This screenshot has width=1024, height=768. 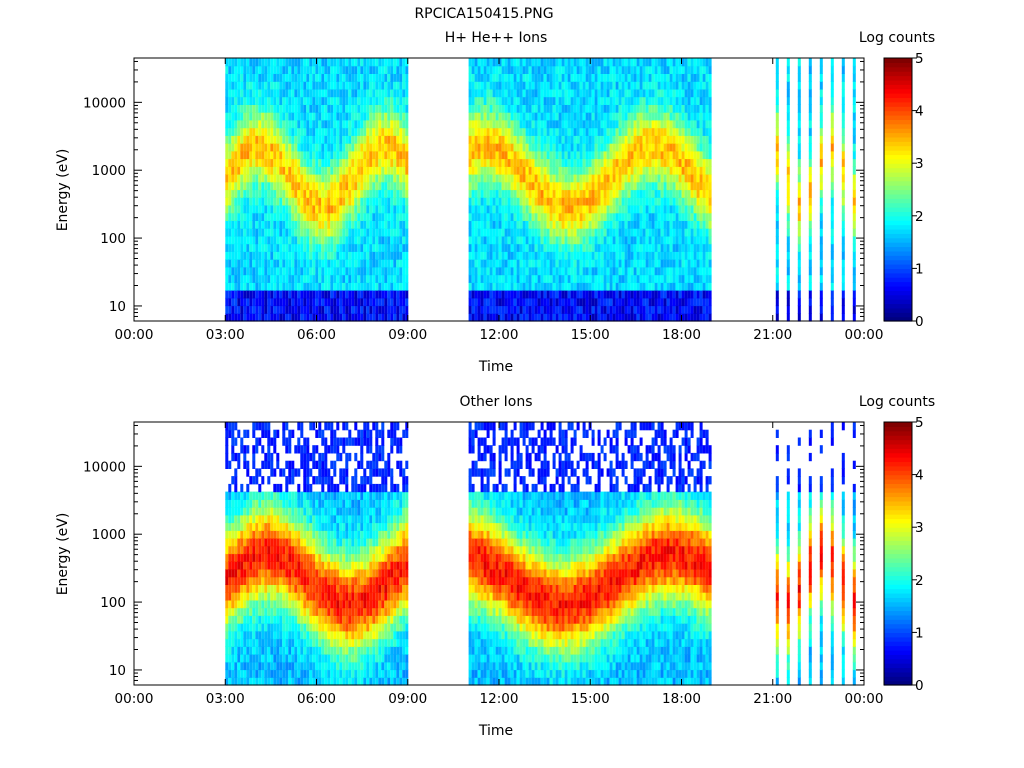 I want to click on file-title: RPCICA150415.PNG, so click(x=483, y=14).